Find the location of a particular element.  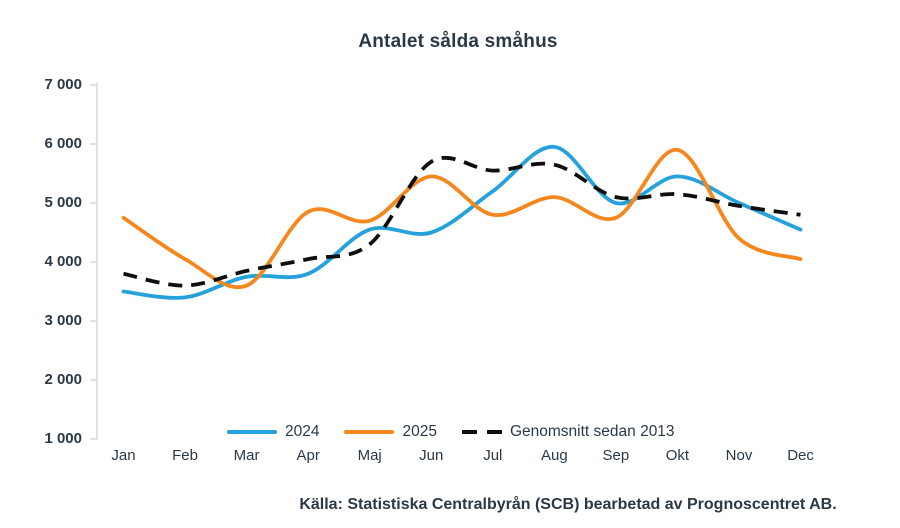

x-axis-label: Maj is located at coordinates (369, 455).